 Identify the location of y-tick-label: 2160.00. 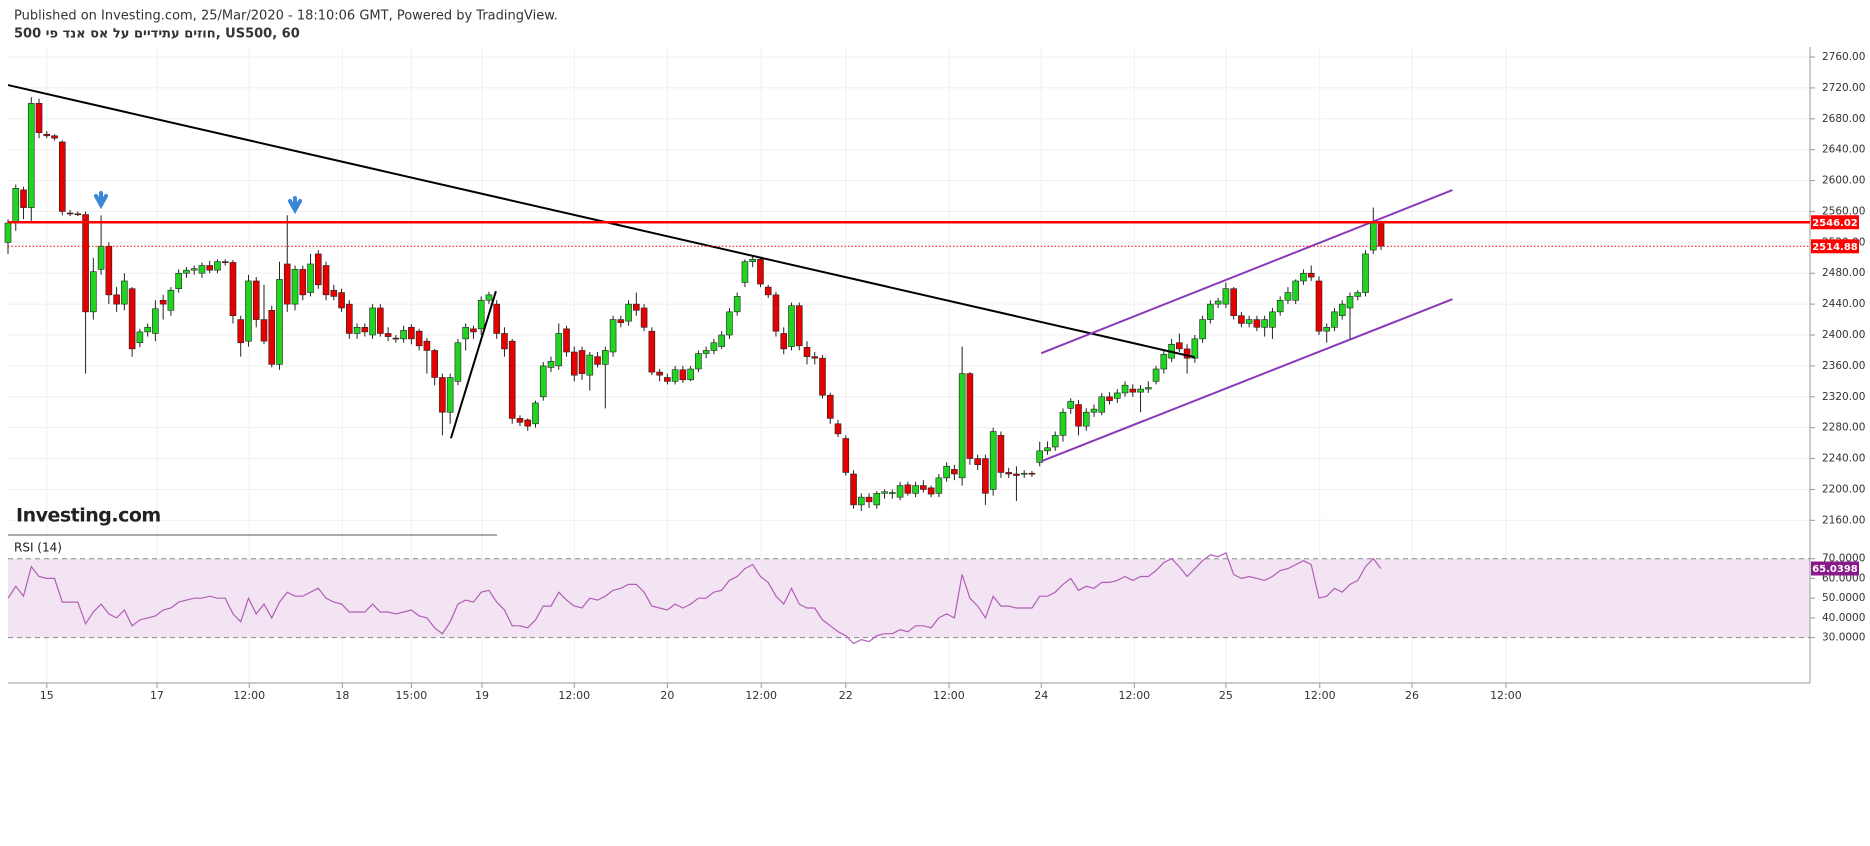
(1843, 520).